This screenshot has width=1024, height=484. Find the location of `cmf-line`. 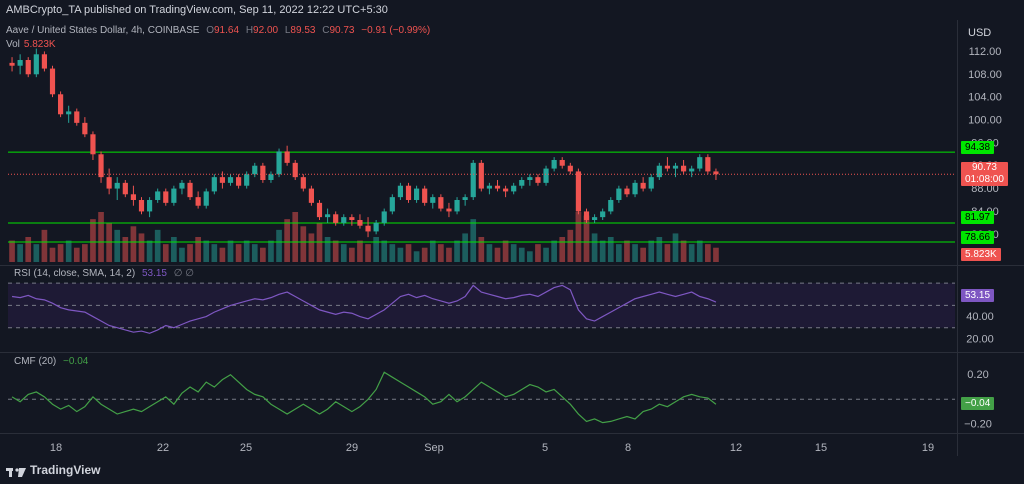

cmf-line is located at coordinates (364, 397).